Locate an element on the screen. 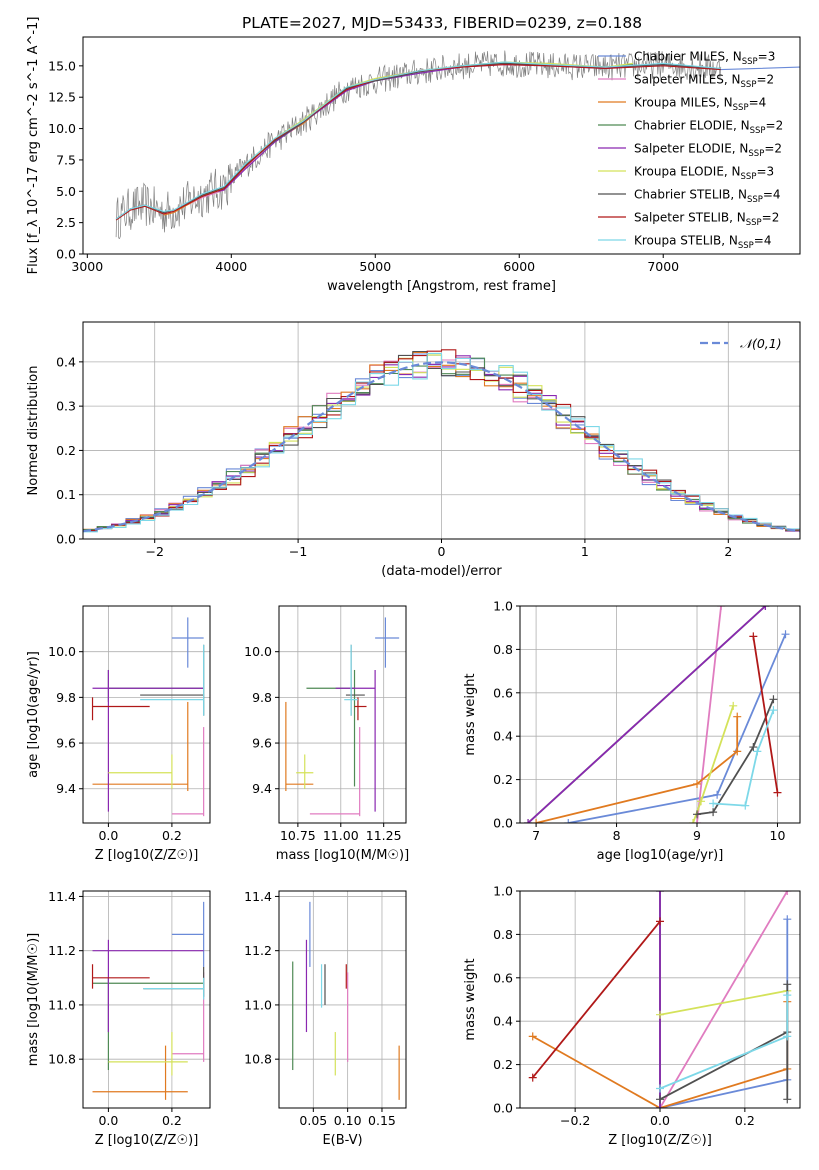  x-axis-label: E(B-V) is located at coordinates (342, 1140).